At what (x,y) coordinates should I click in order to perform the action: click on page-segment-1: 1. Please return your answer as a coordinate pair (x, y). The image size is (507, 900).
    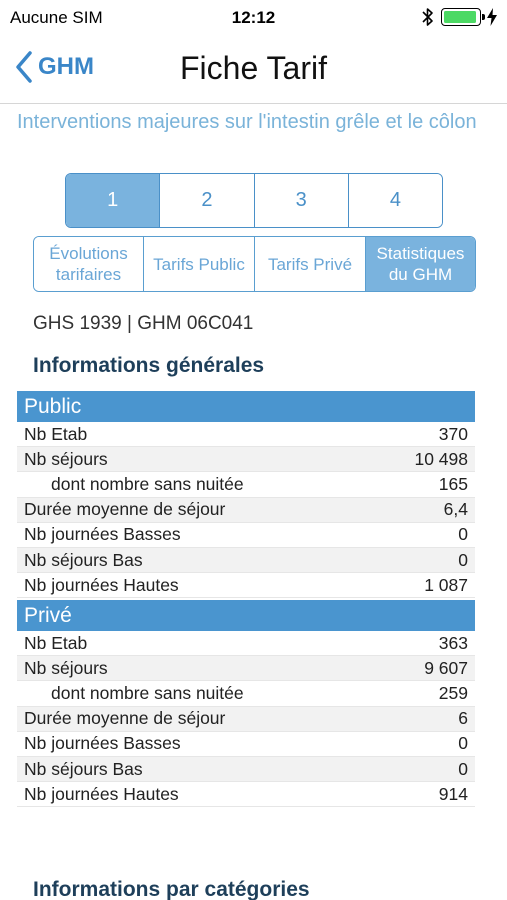
    Looking at the image, I should click on (113, 200).